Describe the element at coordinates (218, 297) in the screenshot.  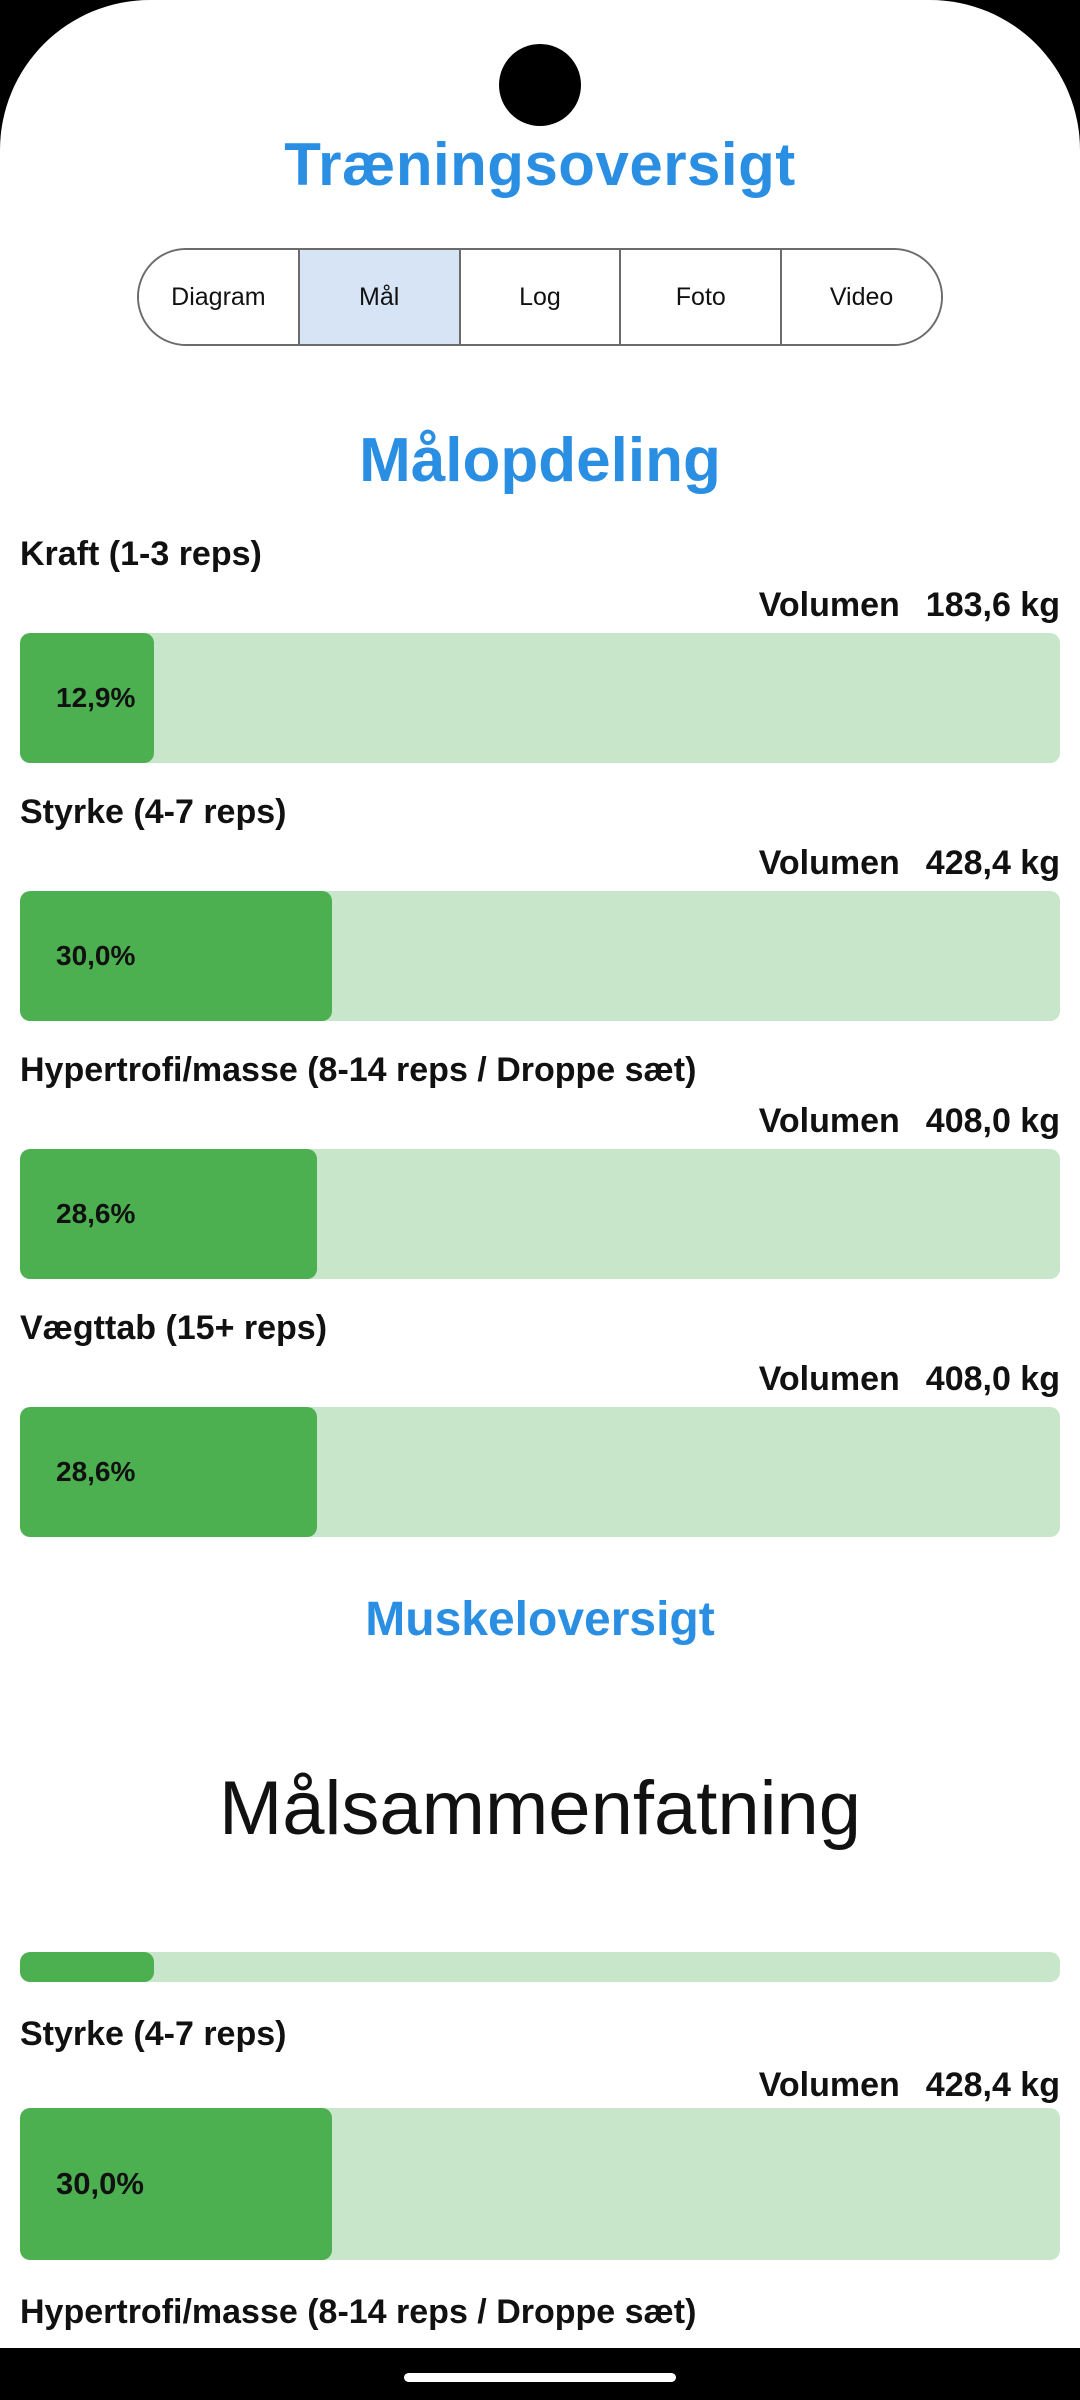
I see `tab-diagram: Diagram` at that location.